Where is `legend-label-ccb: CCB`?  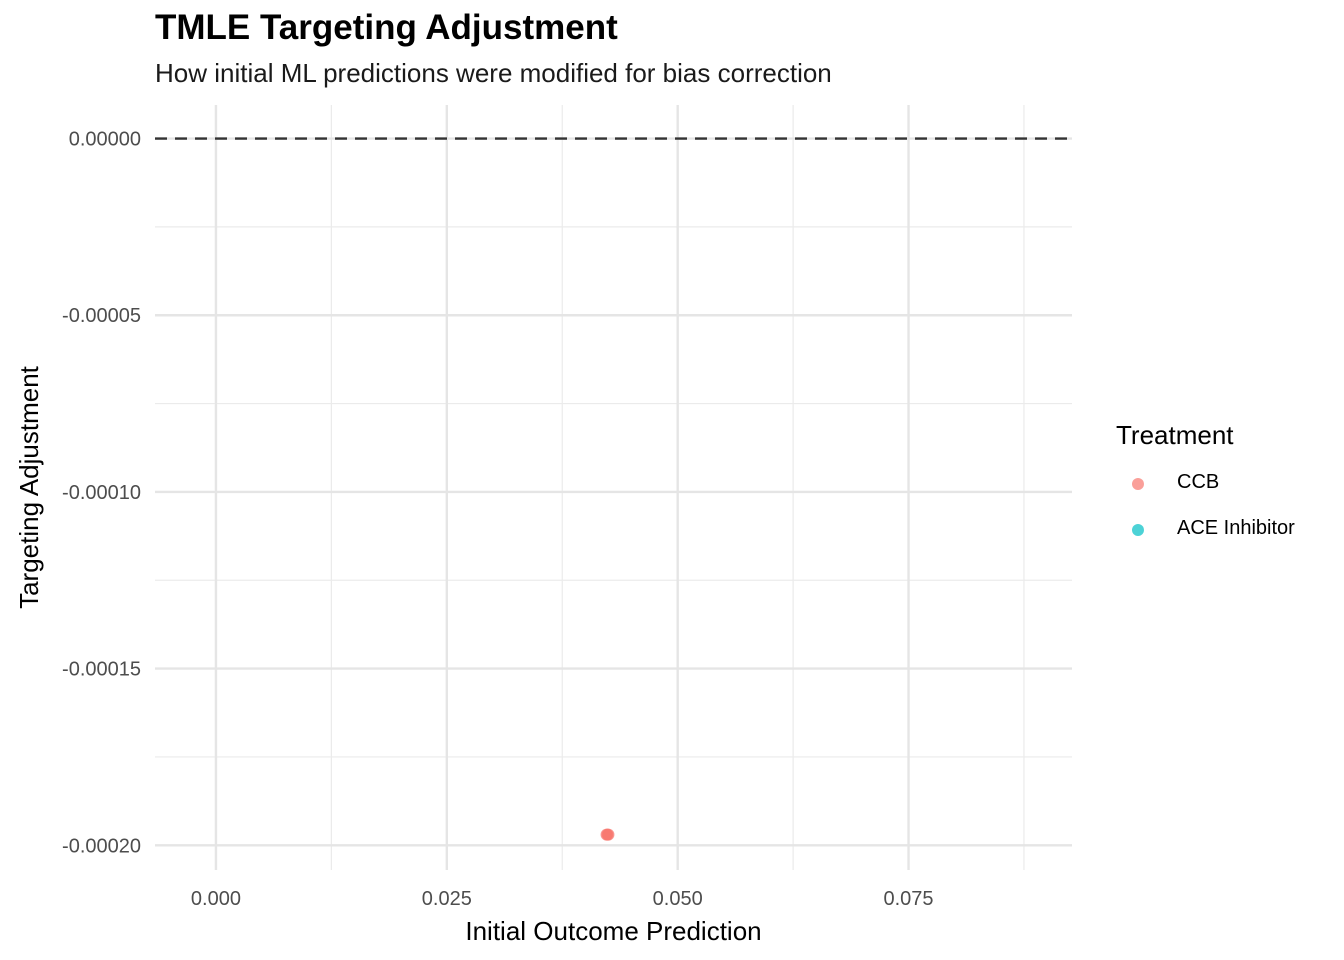 legend-label-ccb: CCB is located at coordinates (1198, 482).